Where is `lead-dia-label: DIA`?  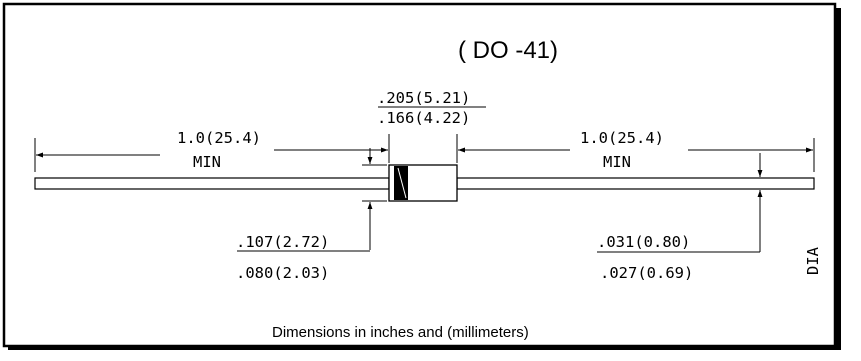
lead-dia-label: DIA is located at coordinates (813, 260).